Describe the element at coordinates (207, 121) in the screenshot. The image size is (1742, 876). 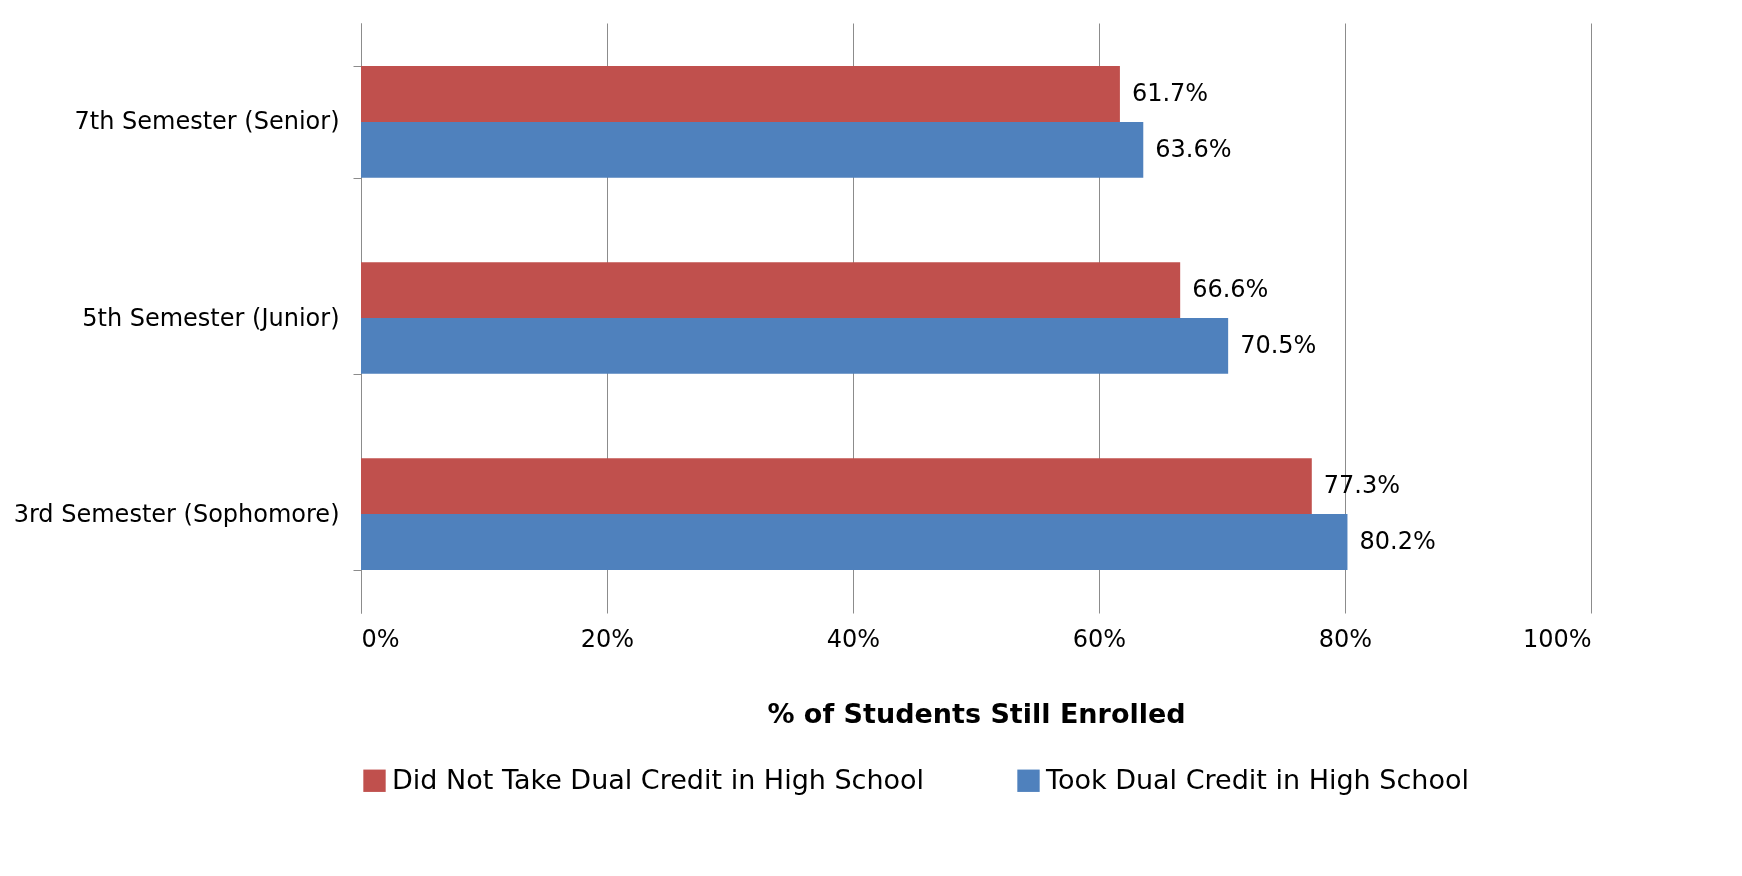
I see `y-tick-label: 7th Semester (Senior)` at that location.